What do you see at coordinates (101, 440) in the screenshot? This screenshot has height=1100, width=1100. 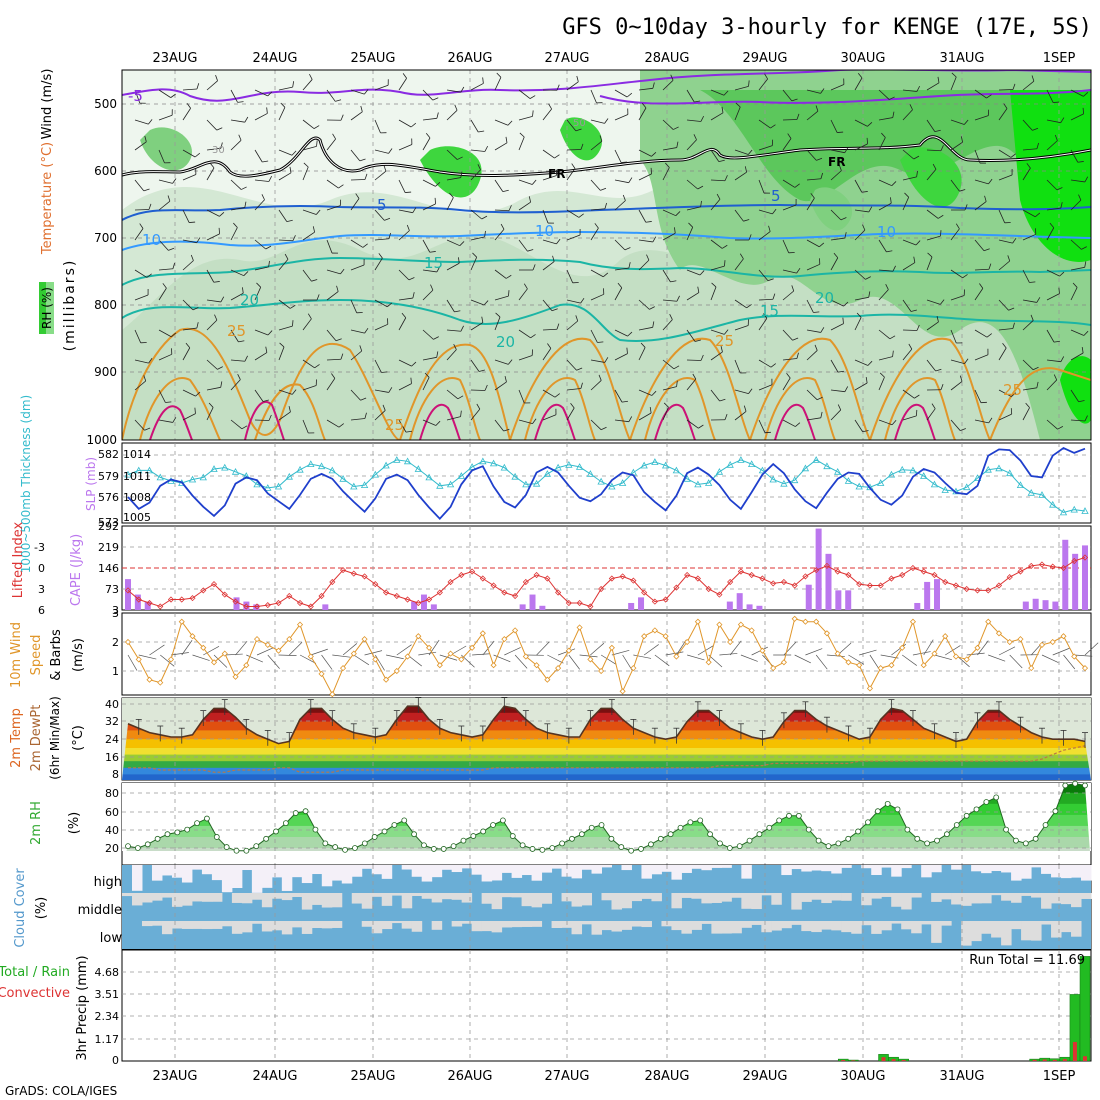 I see `p-tick-1000: 1000` at bounding box center [101, 440].